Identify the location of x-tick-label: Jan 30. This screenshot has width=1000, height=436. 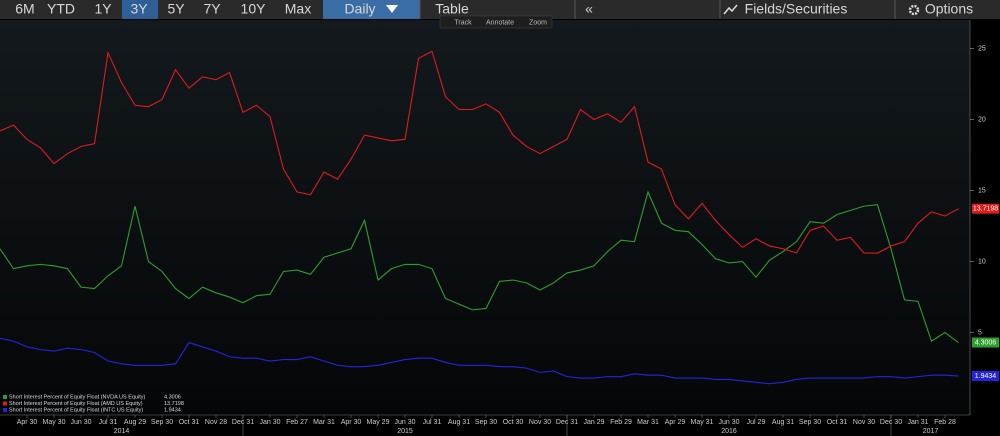
(269, 422).